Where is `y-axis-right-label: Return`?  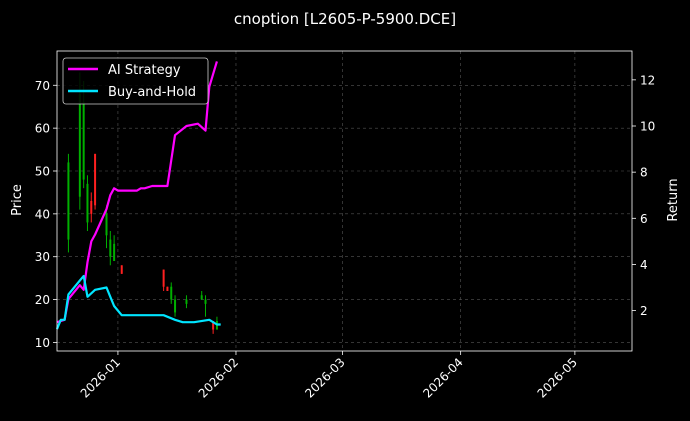
y-axis-right-label: Return is located at coordinates (673, 199).